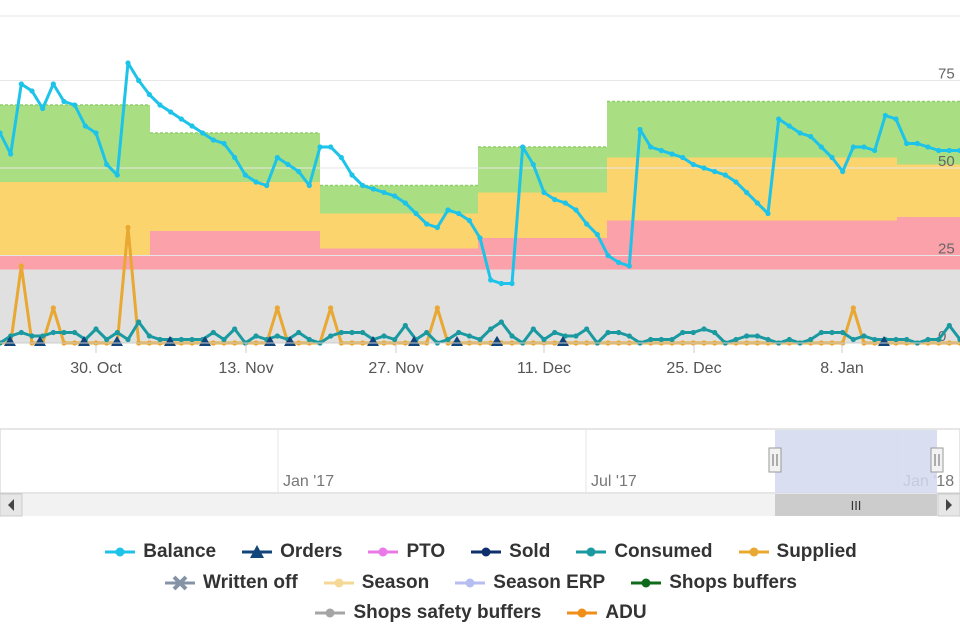  Describe the element at coordinates (856, 505) in the screenshot. I see `scrollbar-thumb` at that location.